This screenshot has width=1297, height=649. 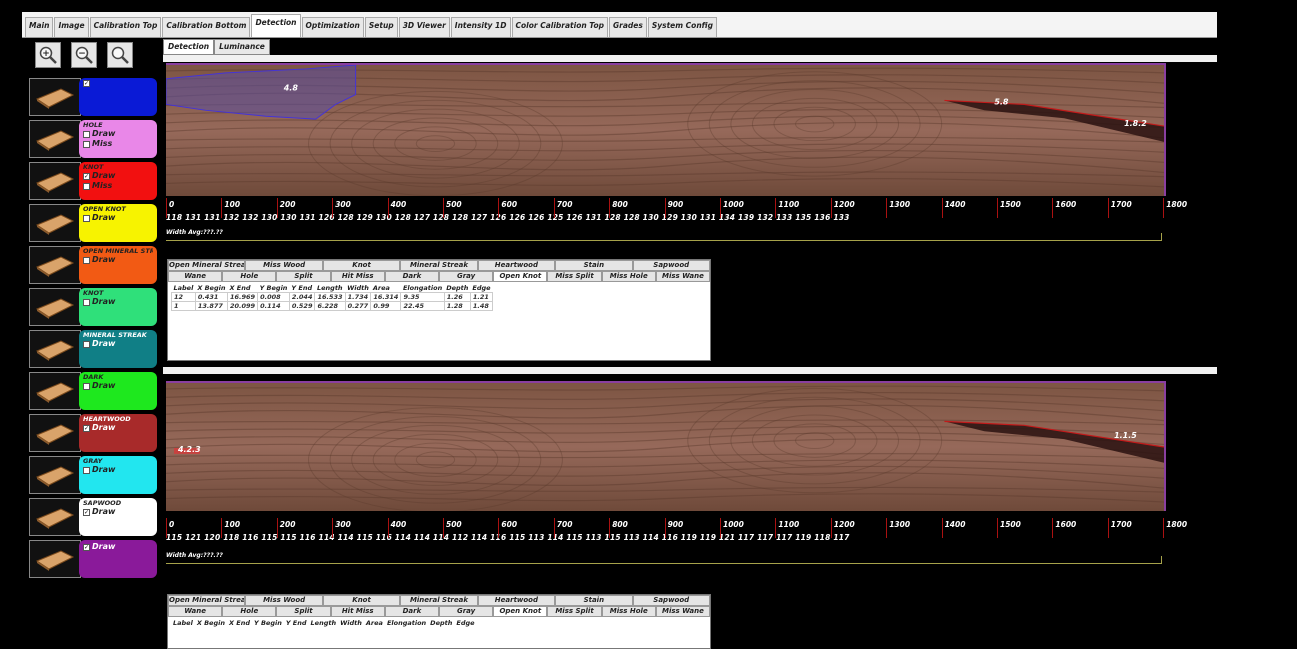 What do you see at coordinates (303, 276) in the screenshot?
I see `defect-tab: Split` at bounding box center [303, 276].